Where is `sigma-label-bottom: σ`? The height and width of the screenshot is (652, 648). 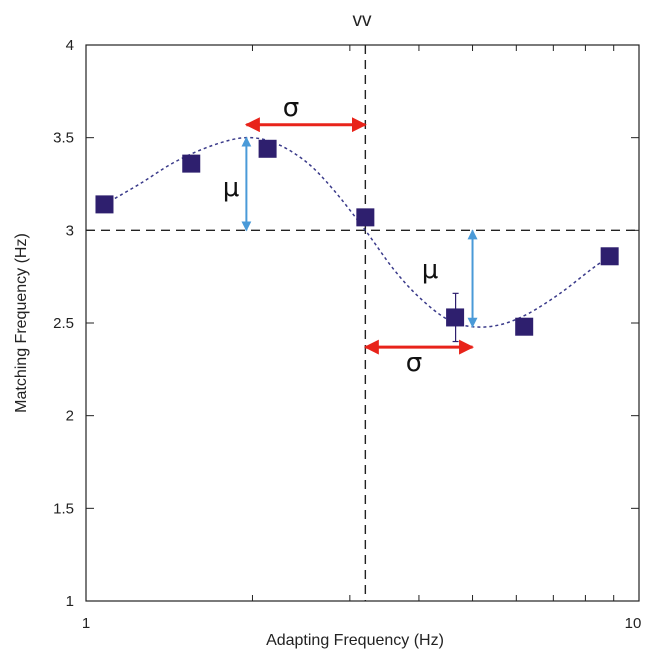
sigma-label-bottom: σ is located at coordinates (414, 363).